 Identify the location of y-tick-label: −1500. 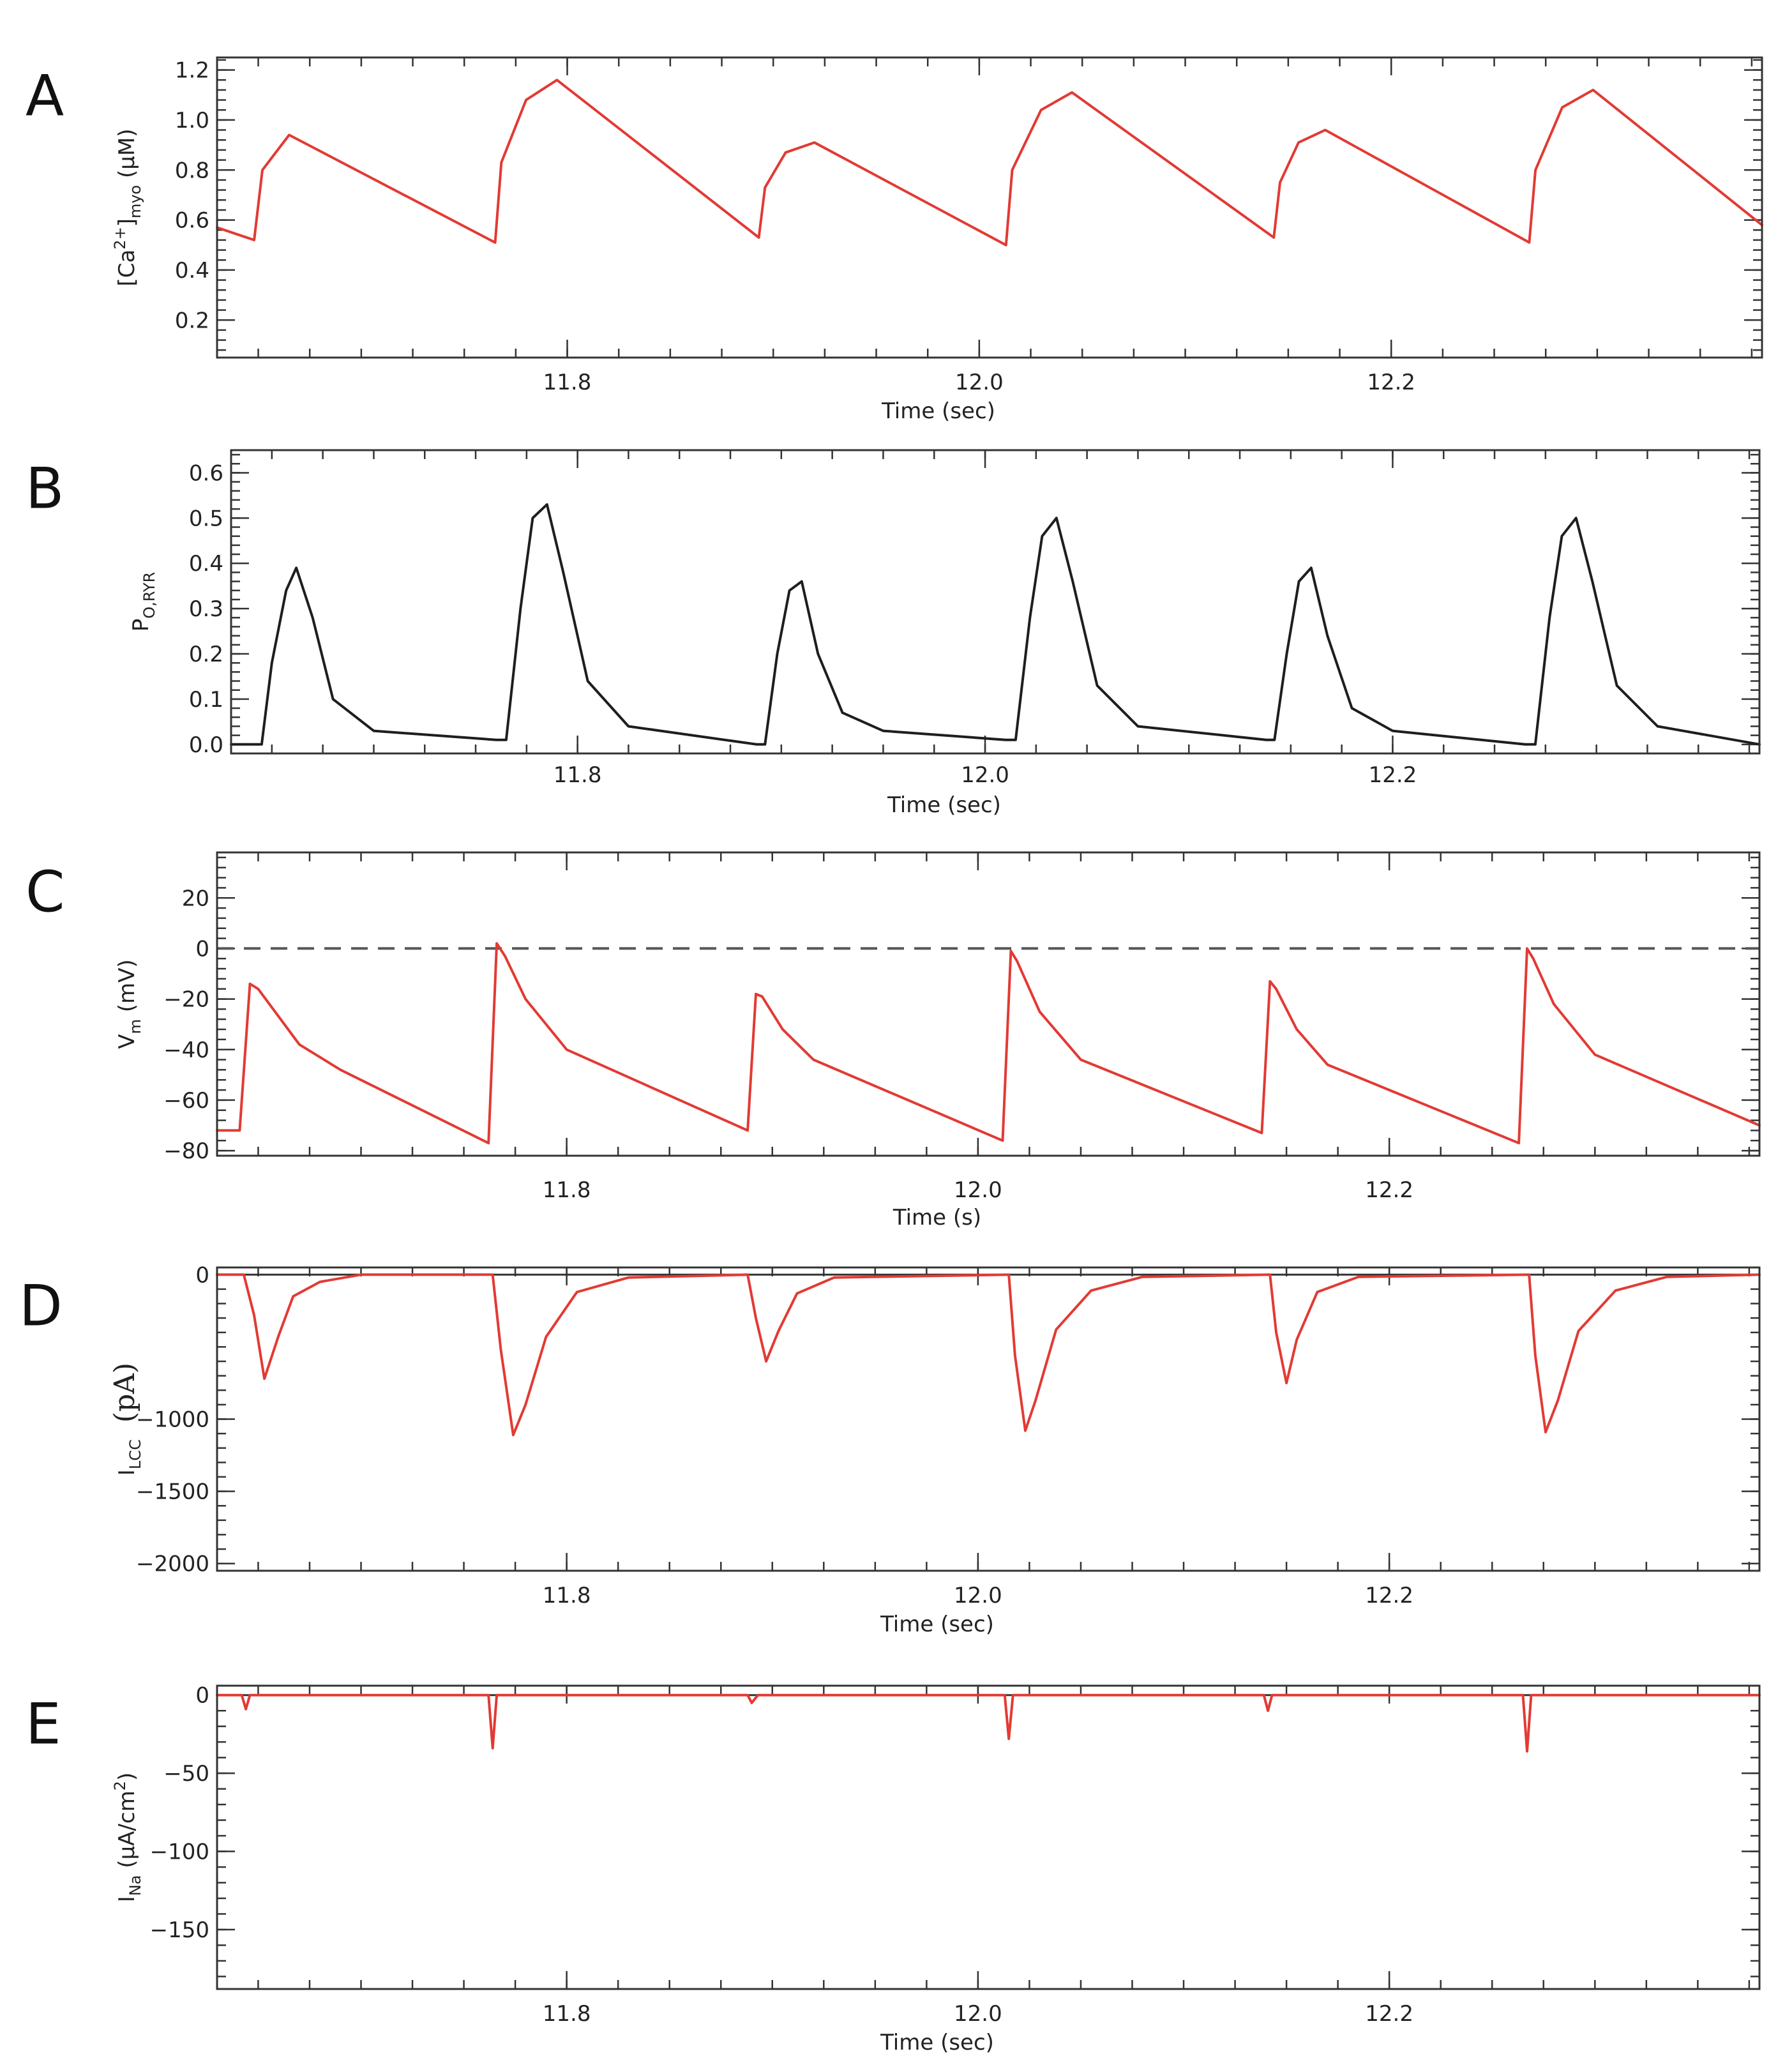
(172, 1492).